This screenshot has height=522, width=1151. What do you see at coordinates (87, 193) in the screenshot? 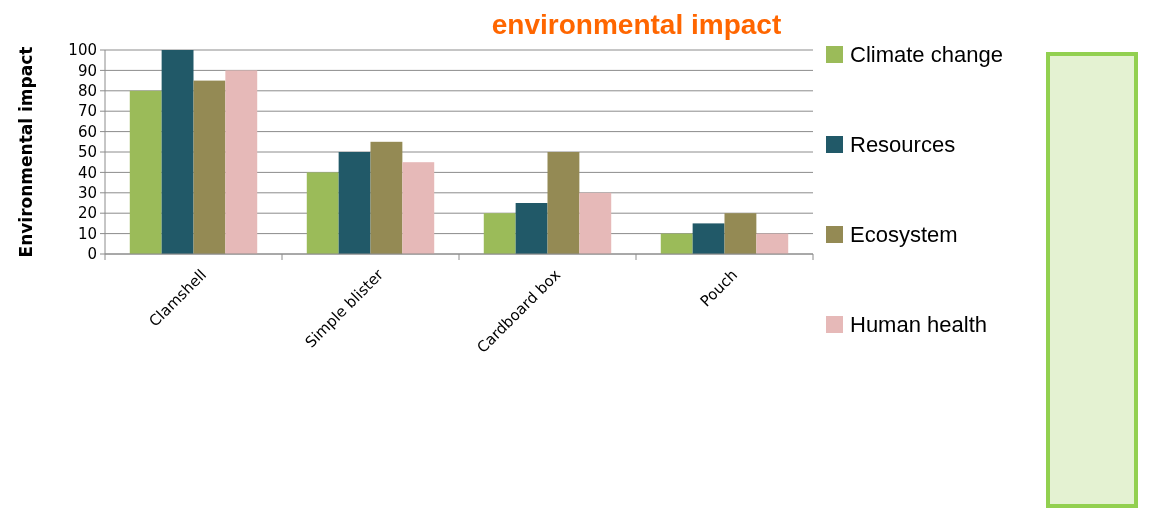
I see `y-tick-label: 30` at bounding box center [87, 193].